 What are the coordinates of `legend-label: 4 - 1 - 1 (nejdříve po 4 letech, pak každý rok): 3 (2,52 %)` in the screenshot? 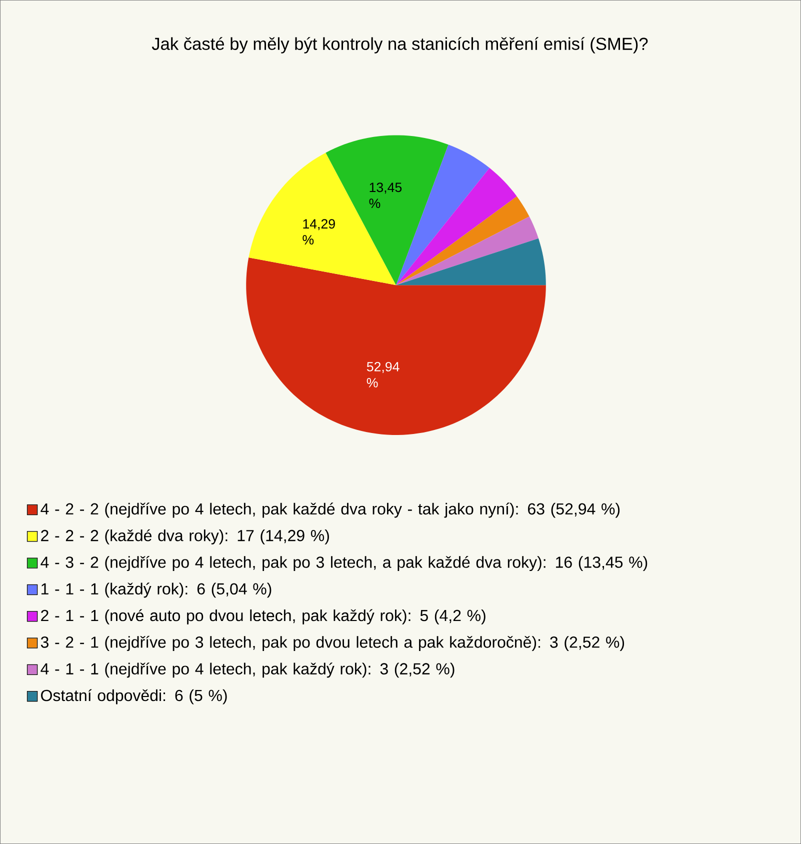 It's located at (247, 670).